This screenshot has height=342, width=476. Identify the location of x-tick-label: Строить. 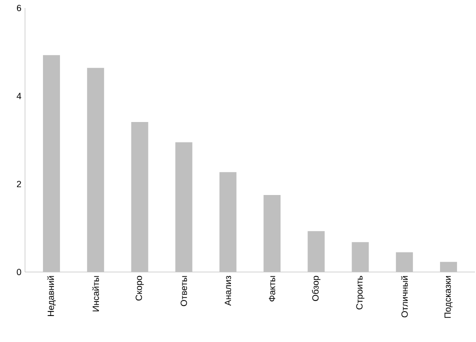
(360, 293).